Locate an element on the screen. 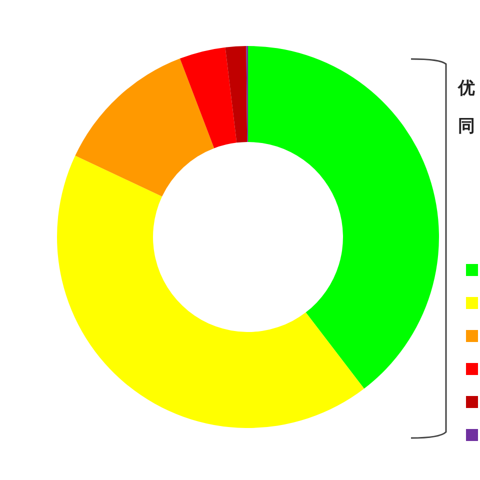  text: 同 is located at coordinates (466, 126).